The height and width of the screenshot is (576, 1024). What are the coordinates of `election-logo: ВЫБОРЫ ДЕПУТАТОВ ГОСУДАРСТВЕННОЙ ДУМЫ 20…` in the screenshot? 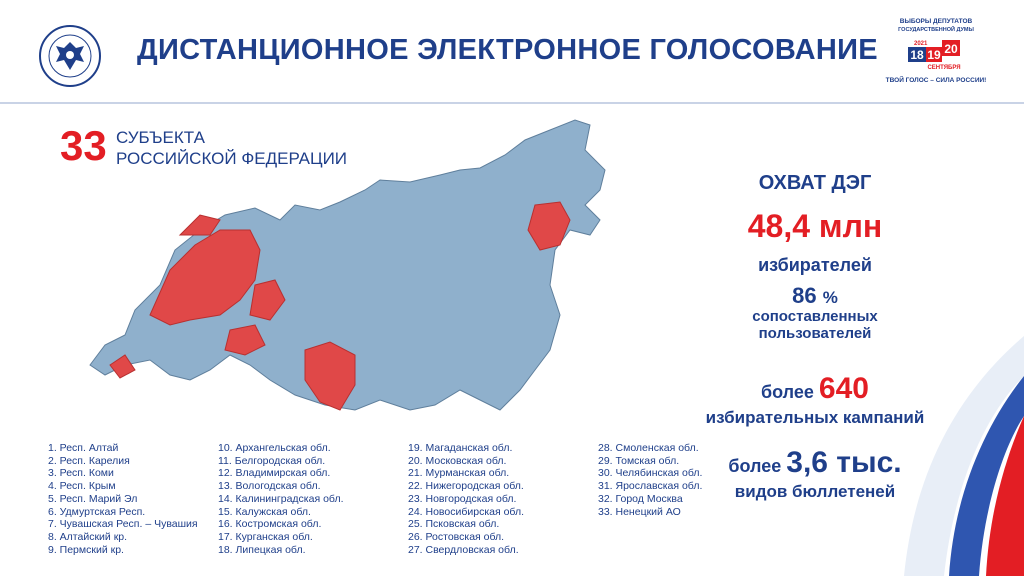 It's located at (936, 51).